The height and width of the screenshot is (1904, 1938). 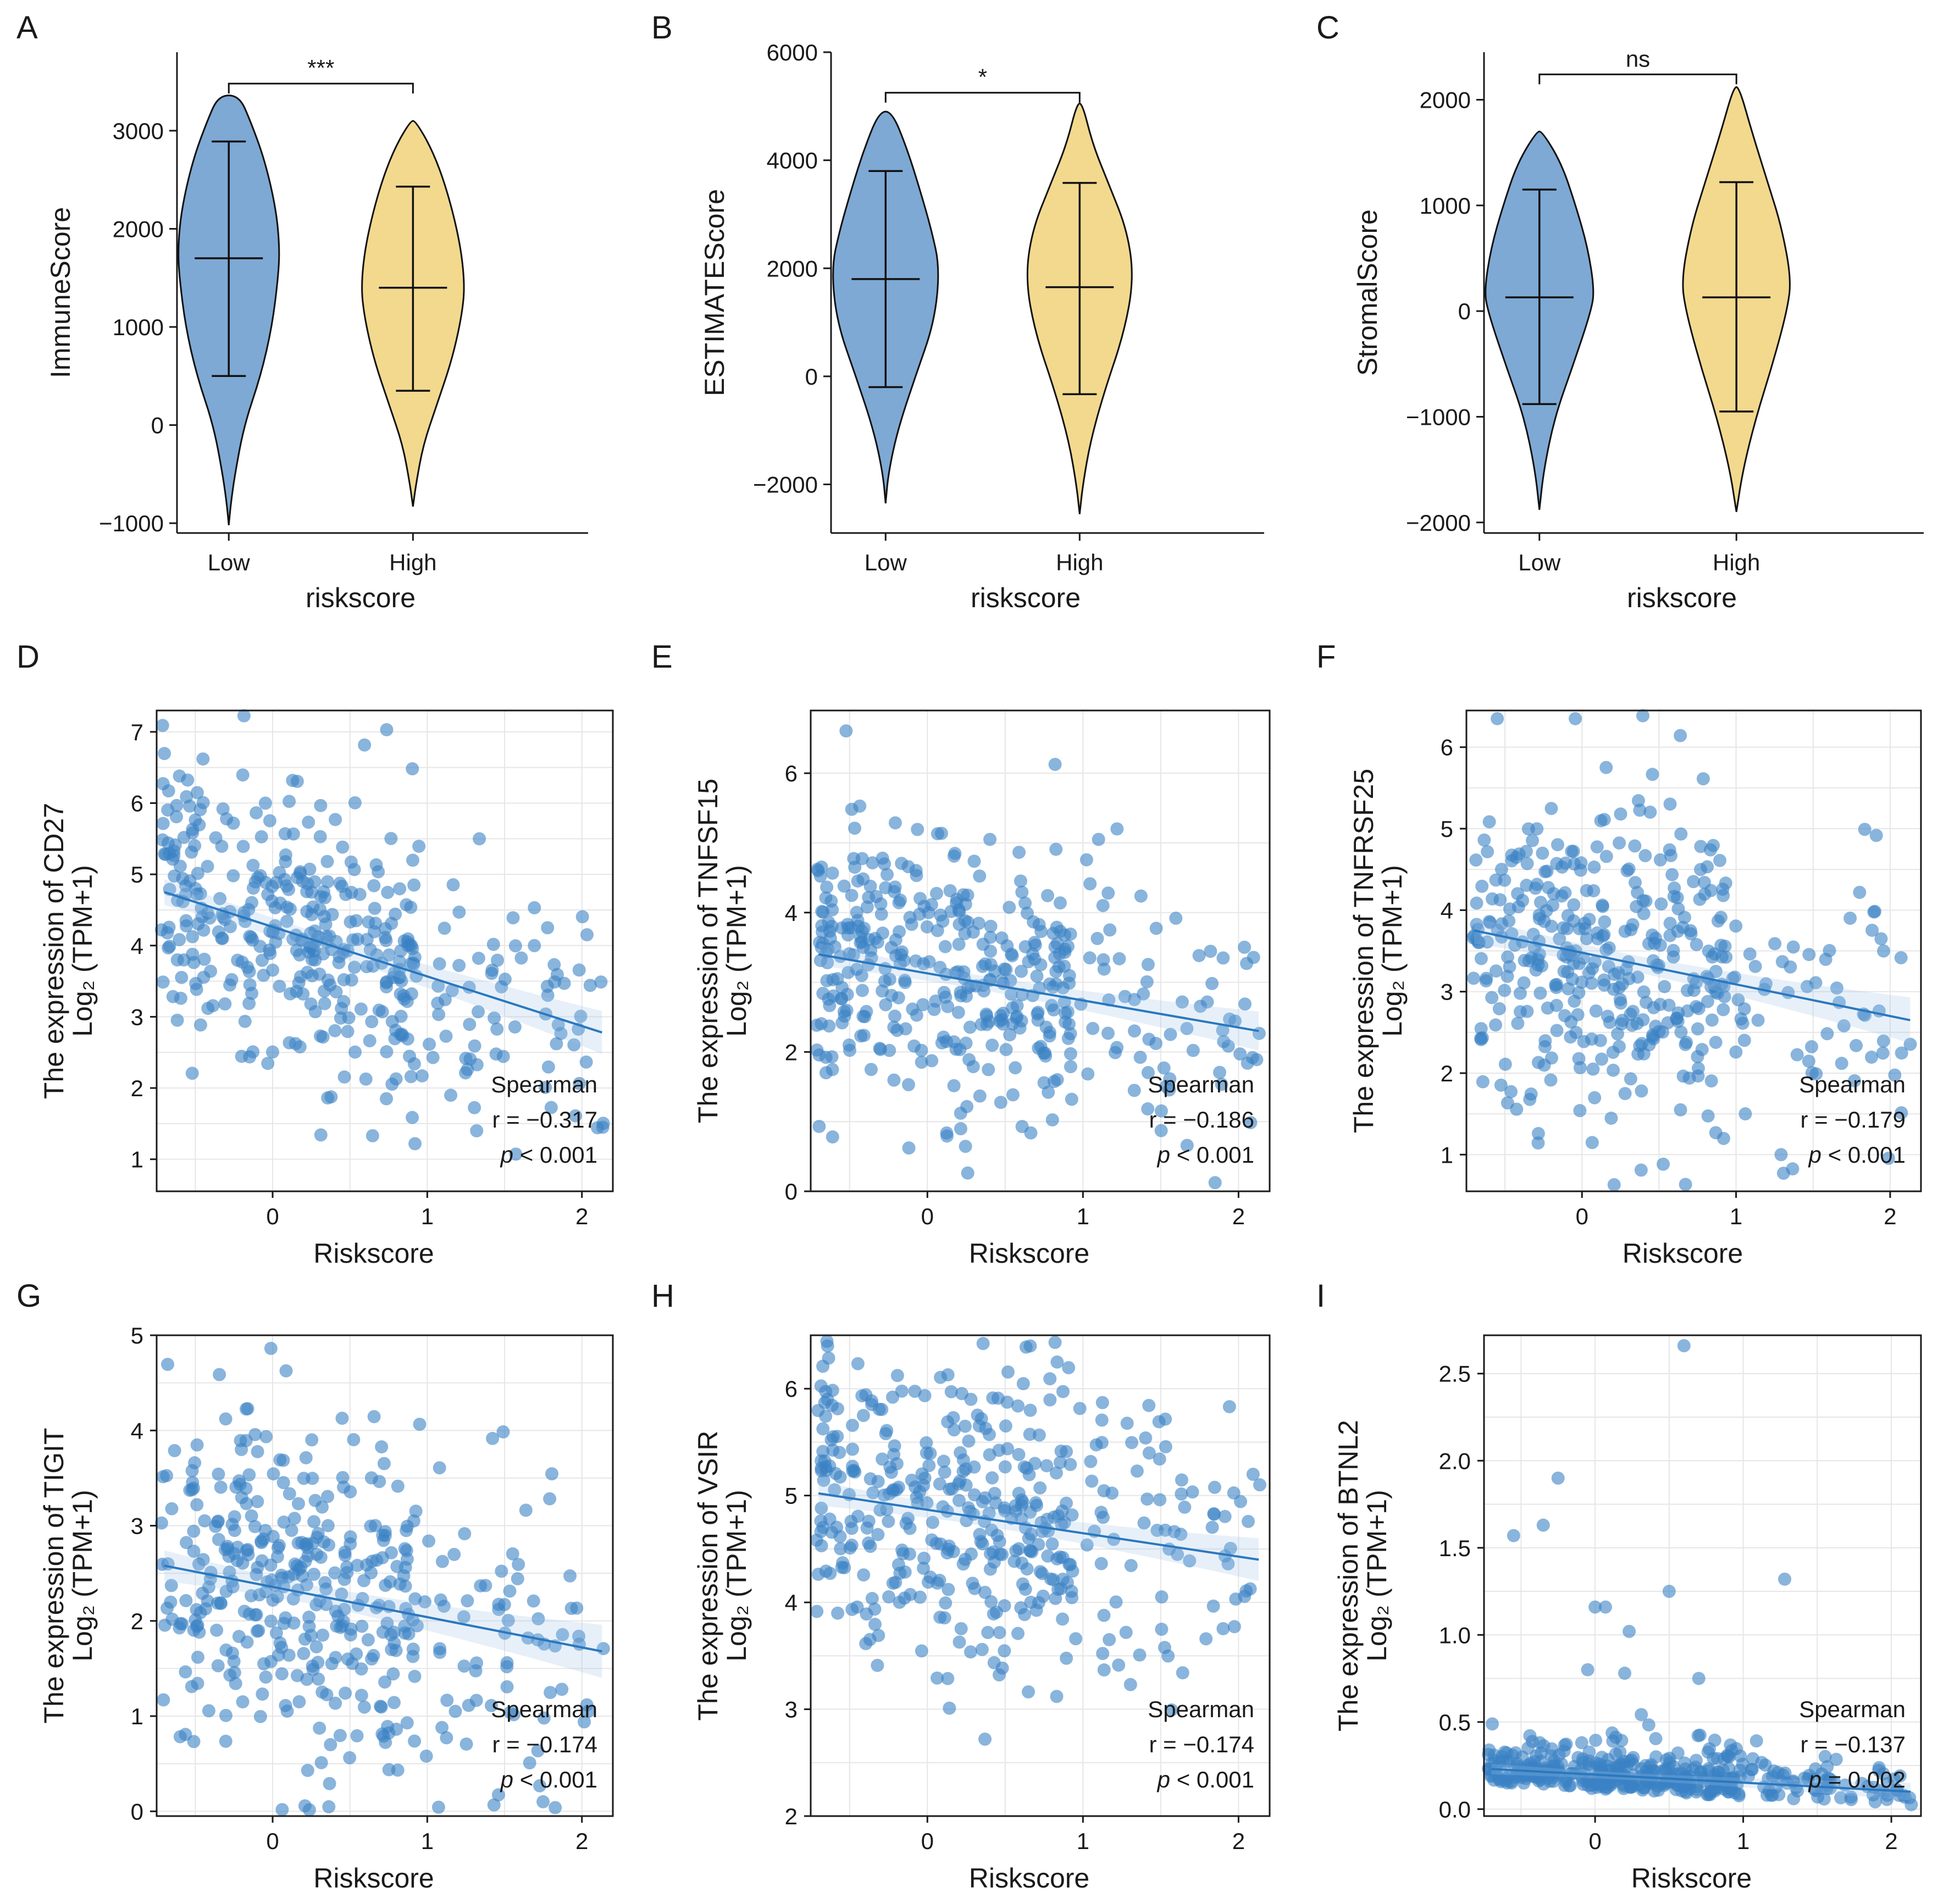 I want to click on y-tick-label: 2.5, so click(x=1455, y=1374).